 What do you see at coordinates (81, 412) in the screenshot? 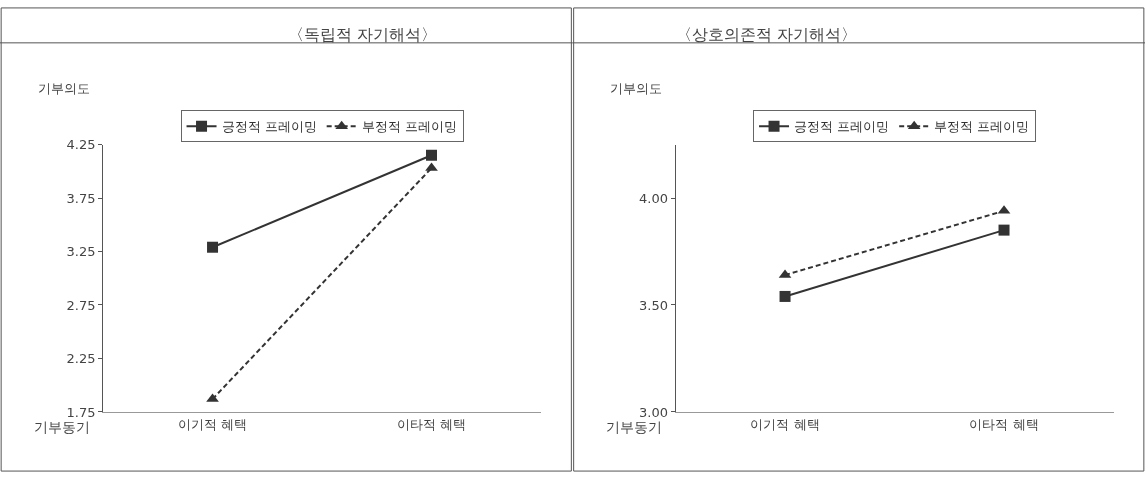
I see `y-tick-label: 1.75` at bounding box center [81, 412].